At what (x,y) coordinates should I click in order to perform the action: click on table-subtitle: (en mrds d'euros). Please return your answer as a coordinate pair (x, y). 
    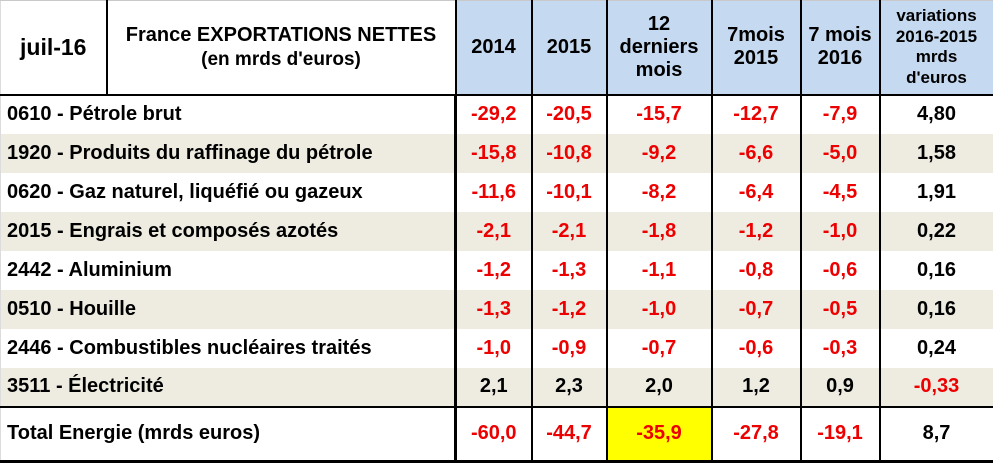
    Looking at the image, I should click on (281, 59).